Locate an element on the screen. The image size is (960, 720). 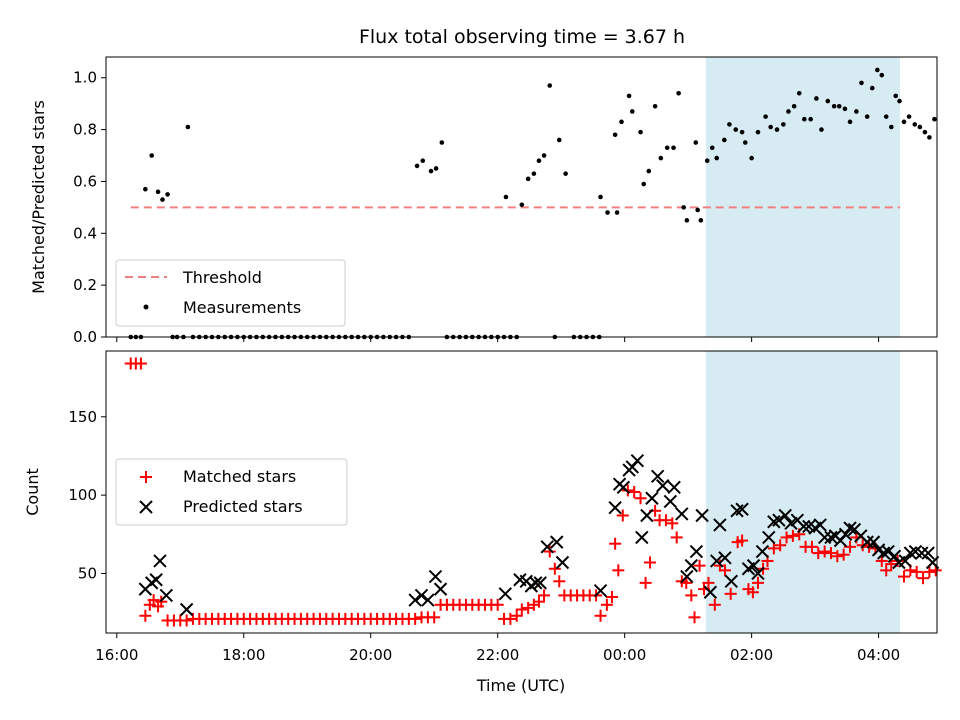
top-y-tick-label: 0.2 is located at coordinates (85, 285).